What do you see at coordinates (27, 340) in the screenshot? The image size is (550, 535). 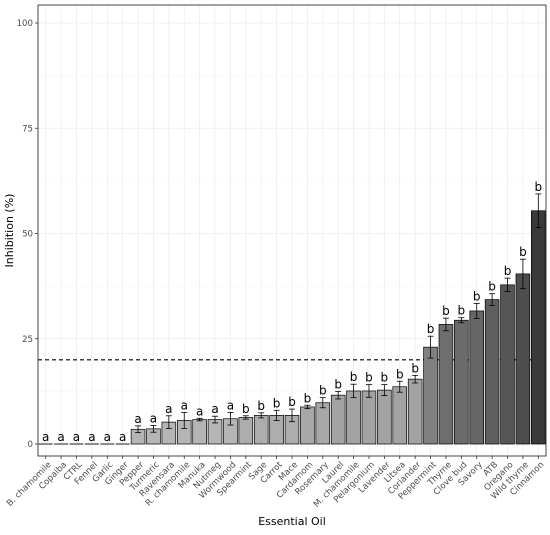 I see `y-tick-label: 25` at bounding box center [27, 340].